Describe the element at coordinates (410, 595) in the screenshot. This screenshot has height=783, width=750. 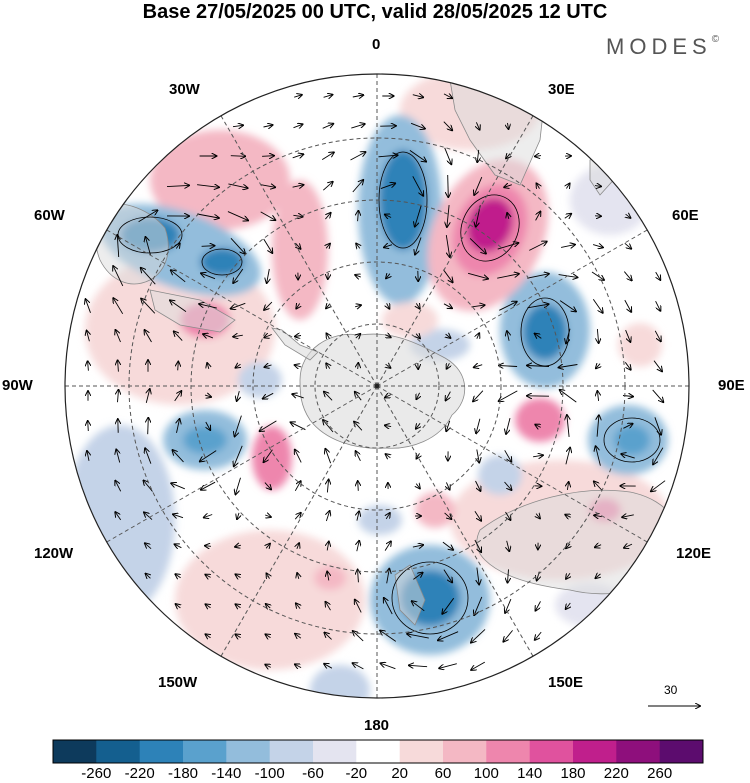
I see `new-zealand-land` at that location.